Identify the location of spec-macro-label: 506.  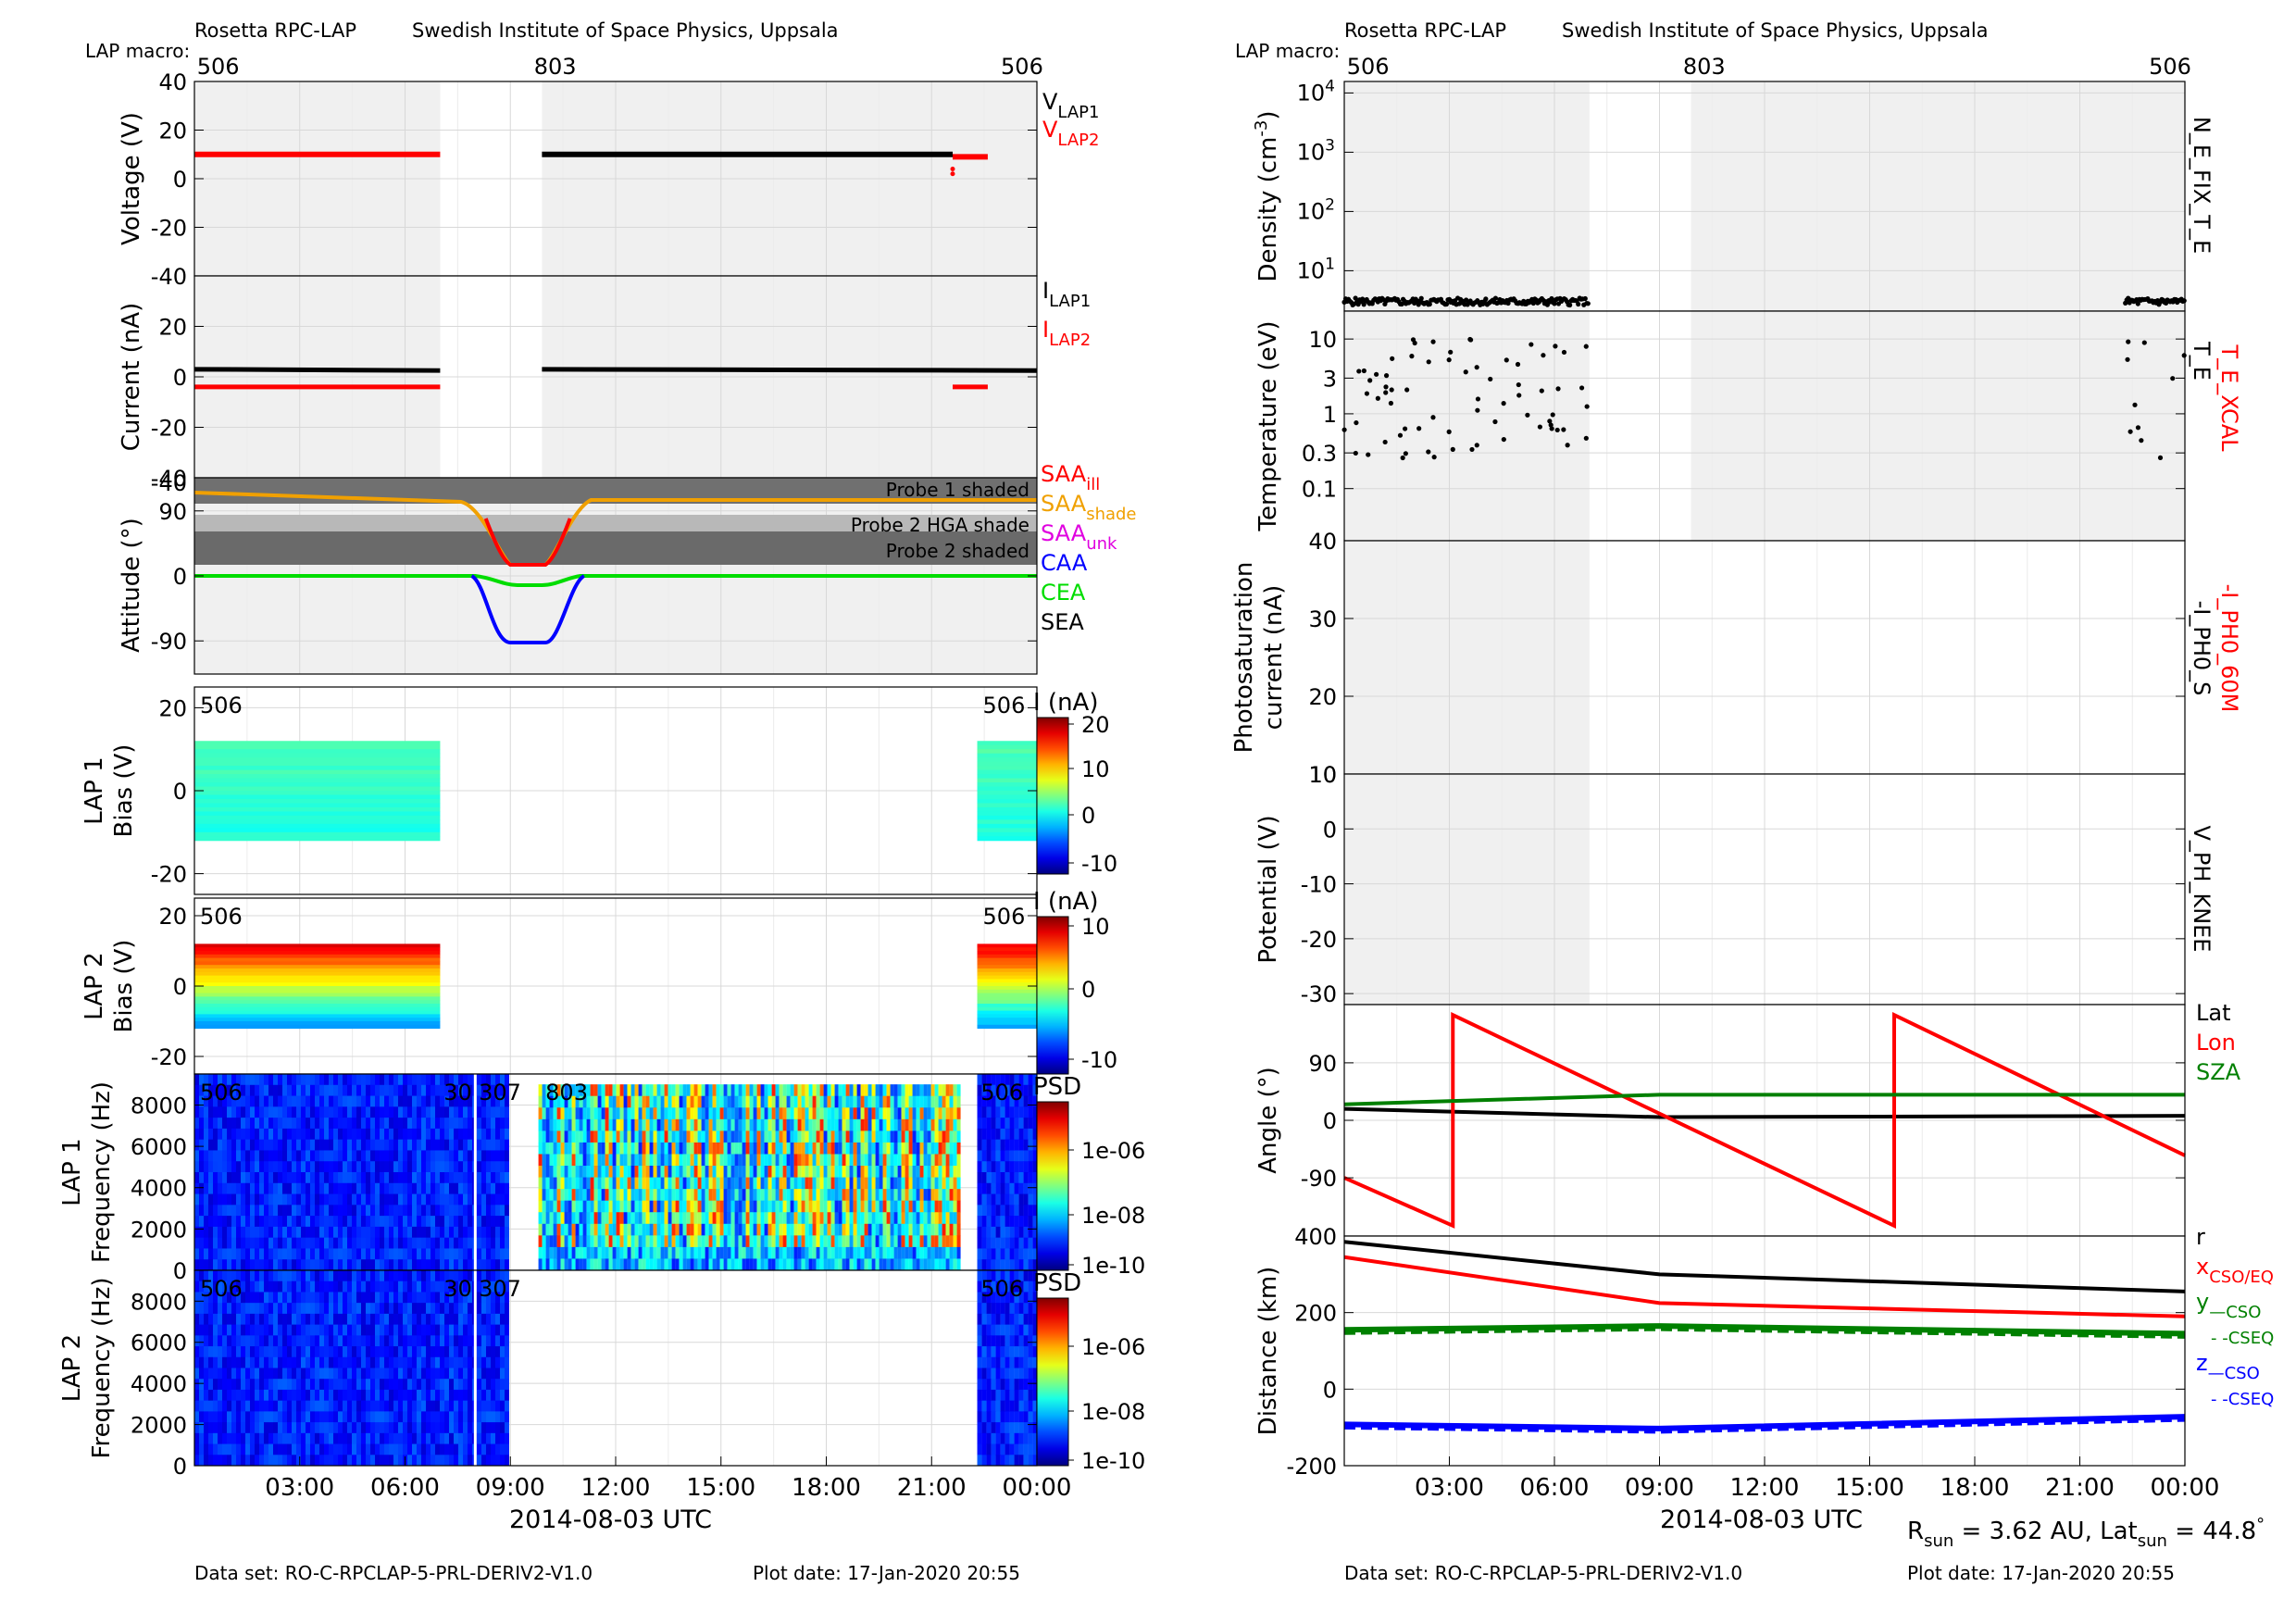
(1002, 1093).